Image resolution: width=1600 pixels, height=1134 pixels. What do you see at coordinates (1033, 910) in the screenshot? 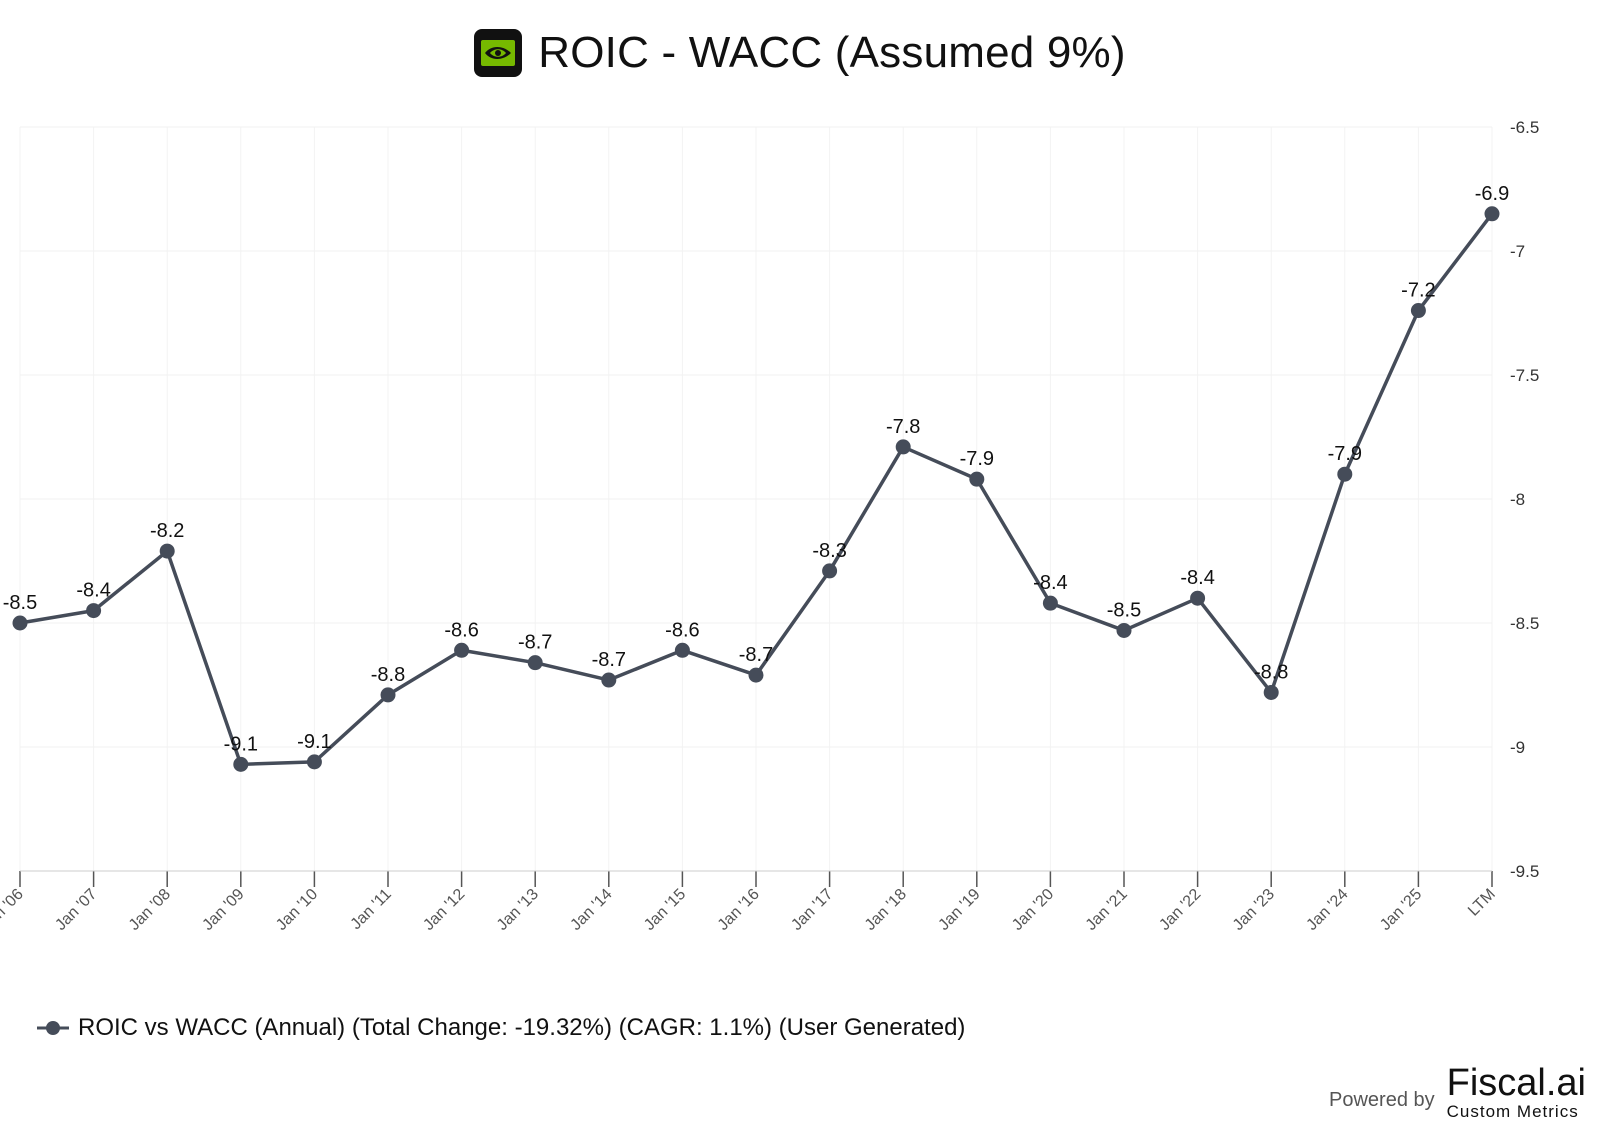
I see `x-tick-label: Jan '20` at bounding box center [1033, 910].